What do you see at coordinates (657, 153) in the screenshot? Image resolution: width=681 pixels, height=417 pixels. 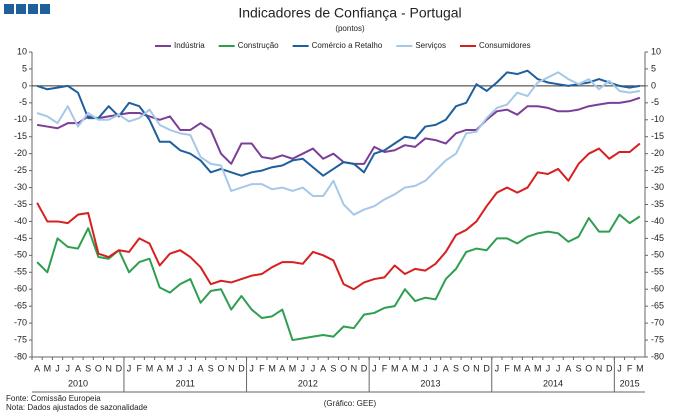 I see `y2-tick-label: -20` at bounding box center [657, 153].